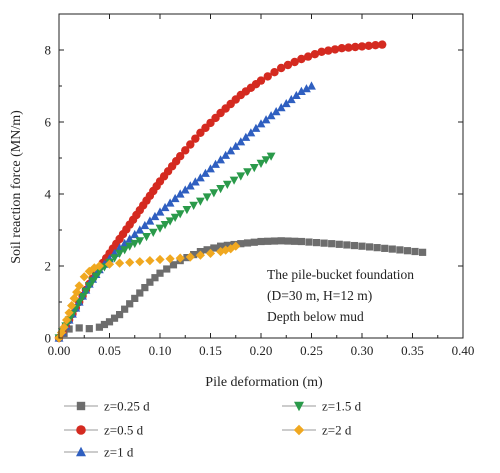  I want to click on legend-item: z=0.25 d, so click(107, 406).